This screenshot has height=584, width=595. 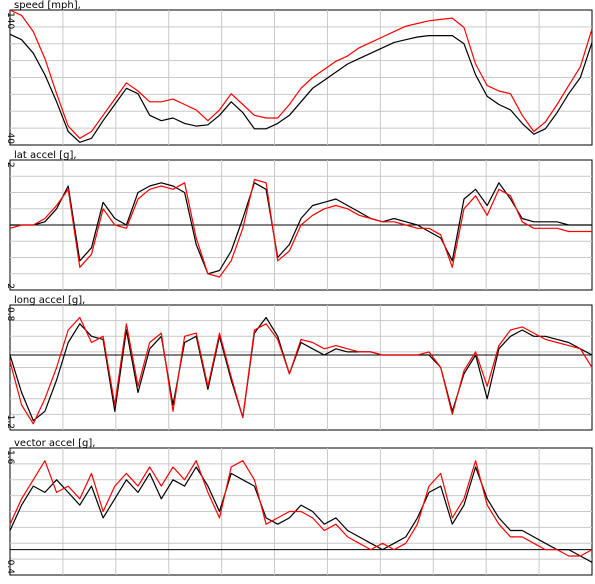 I want to click on tick-label-bottom: -0.4, so click(x=10, y=565).